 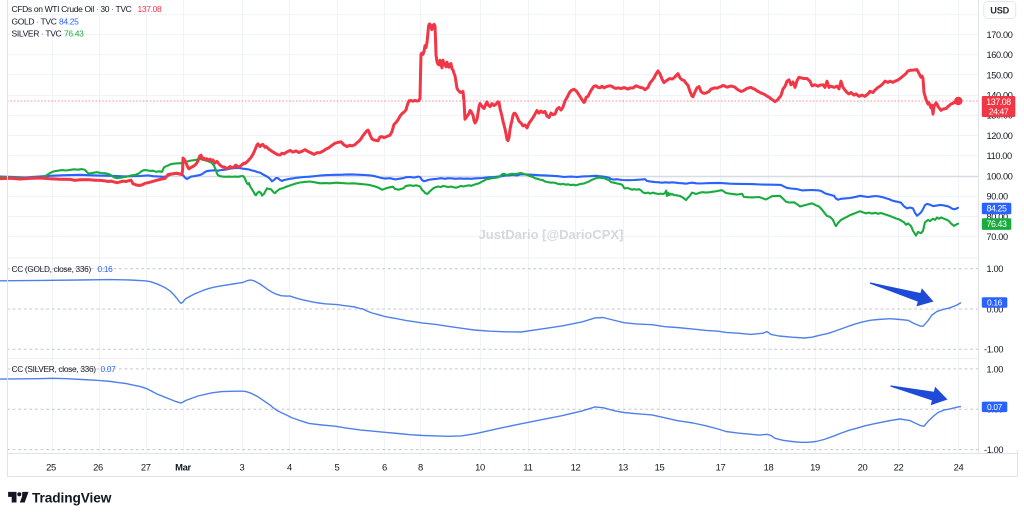 I want to click on svg-text: 15, so click(x=660, y=467).